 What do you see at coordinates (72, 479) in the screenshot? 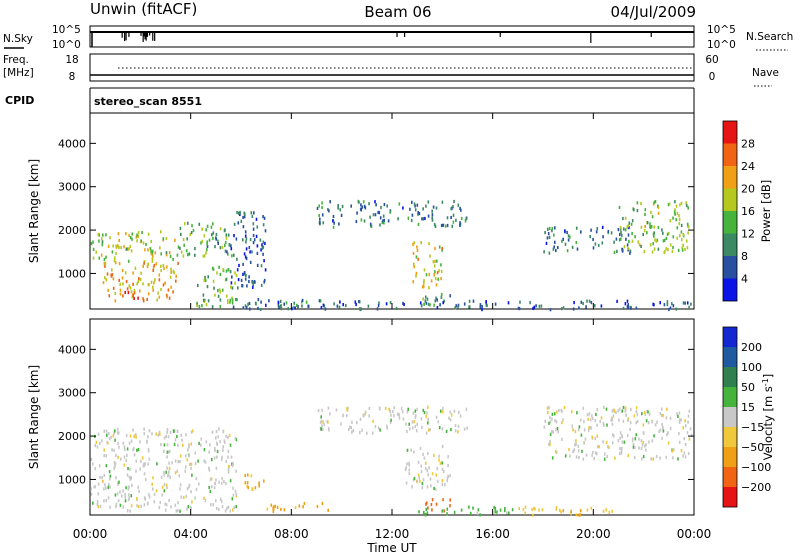
I see `ytick-label: 1000` at bounding box center [72, 479].